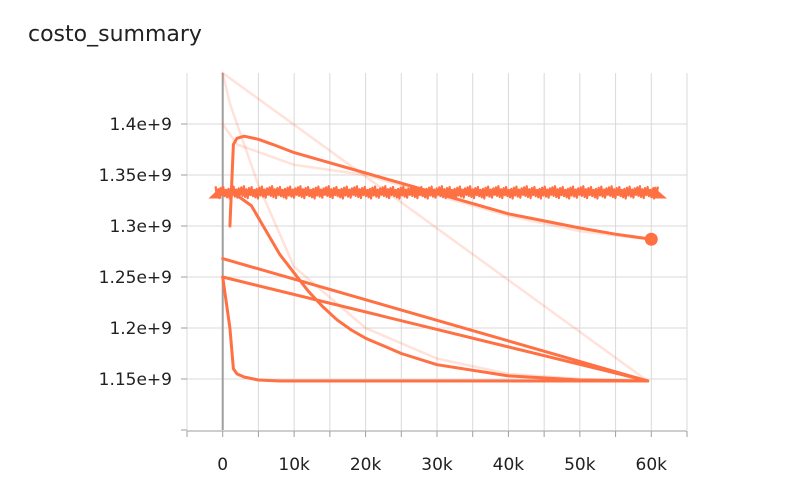  Describe the element at coordinates (652, 465) in the screenshot. I see `x-tick-label: 60k` at that location.